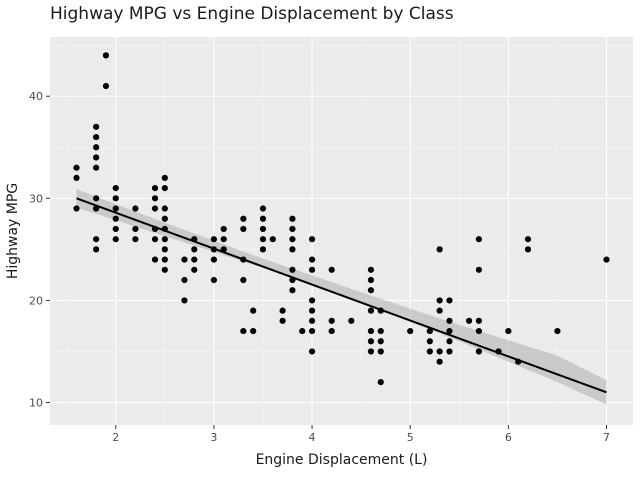 The width and height of the screenshot is (640, 480). Describe the element at coordinates (36, 403) in the screenshot. I see `y-tick-label: 10` at that location.